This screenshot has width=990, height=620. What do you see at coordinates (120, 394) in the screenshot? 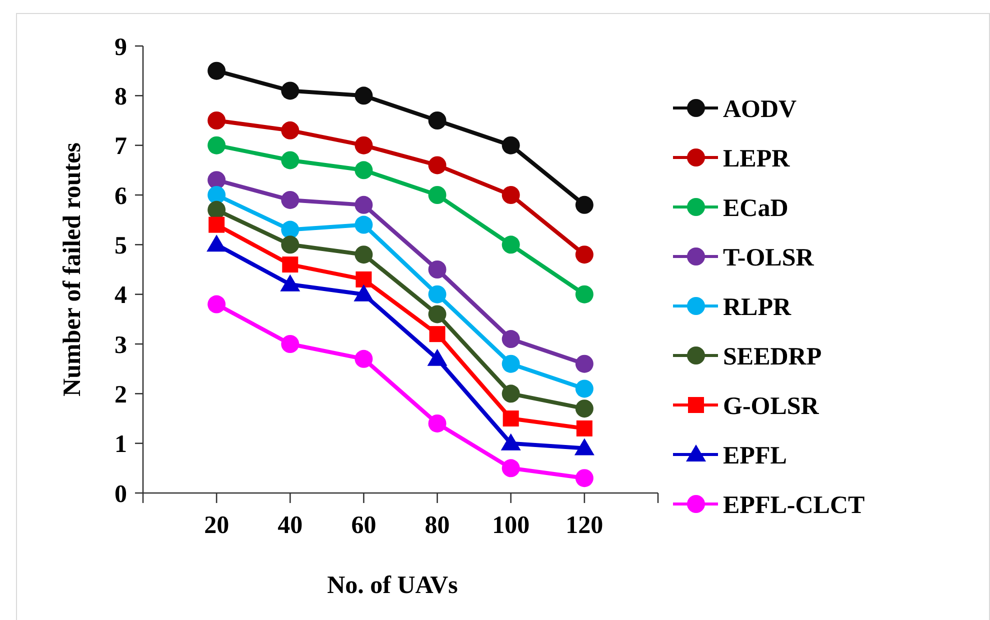
I see `y-tick-label: 2` at bounding box center [120, 394].